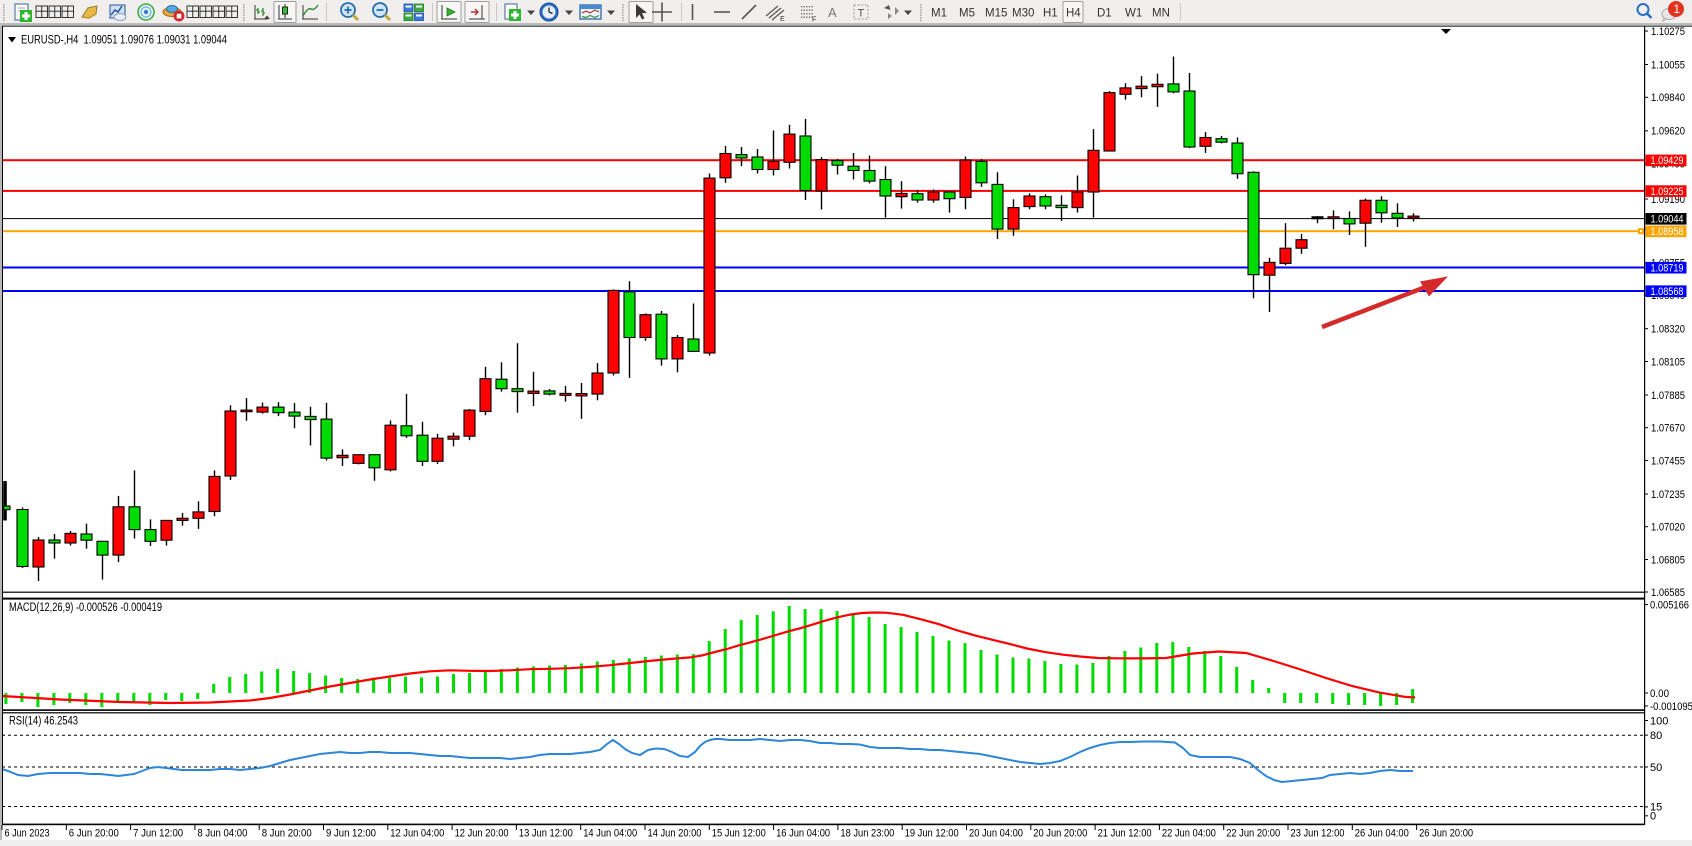 The image size is (1692, 846). I want to click on svg-text: 20 Jun 04:00, so click(996, 834).